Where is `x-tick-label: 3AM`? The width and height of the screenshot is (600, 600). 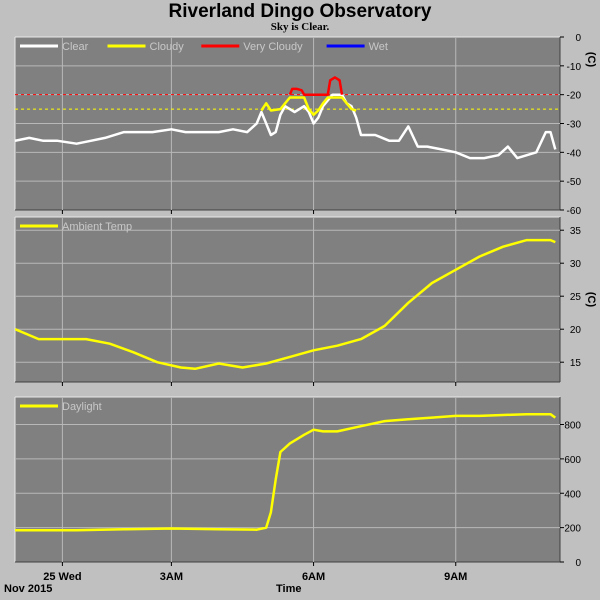 x-tick-label: 3AM is located at coordinates (171, 577).